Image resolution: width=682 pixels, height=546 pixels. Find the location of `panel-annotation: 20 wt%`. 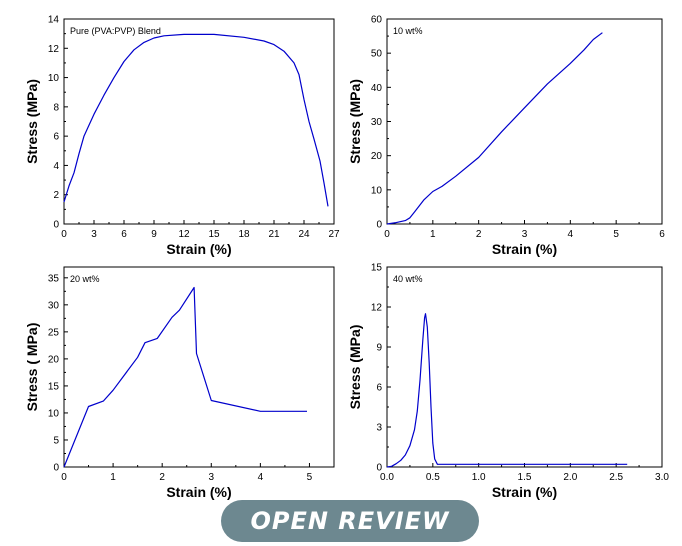

panel-annotation: 20 wt% is located at coordinates (85, 279).